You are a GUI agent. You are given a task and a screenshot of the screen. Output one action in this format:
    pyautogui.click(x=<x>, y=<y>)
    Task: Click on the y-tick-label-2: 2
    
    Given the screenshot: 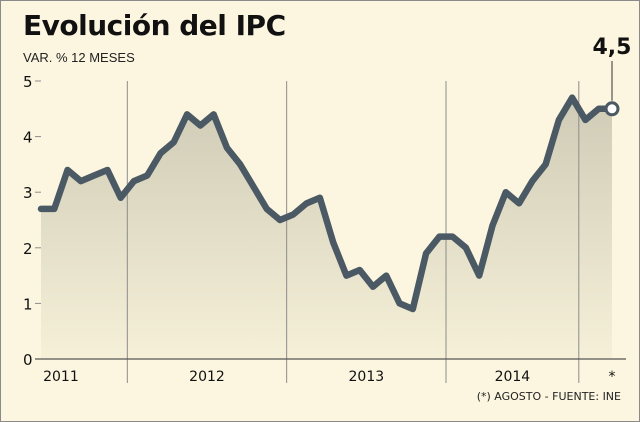 What is the action you would take?
    pyautogui.click(x=28, y=249)
    